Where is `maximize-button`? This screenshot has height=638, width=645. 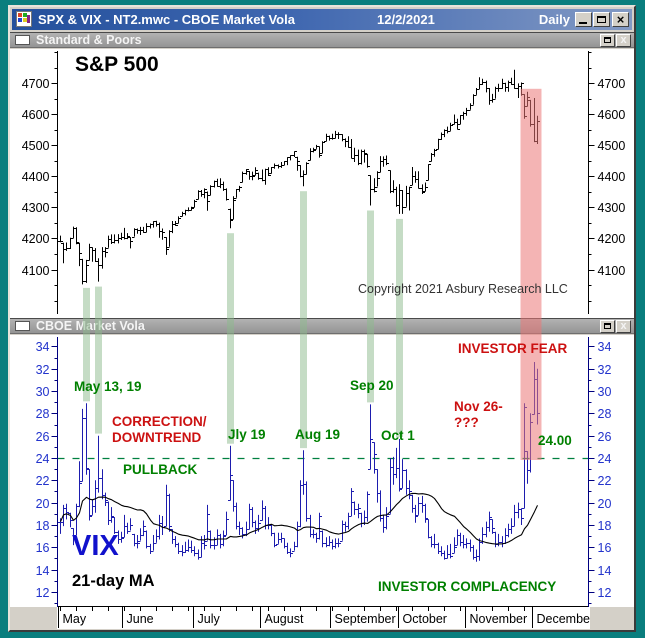
maximize-button is located at coordinates (601, 19).